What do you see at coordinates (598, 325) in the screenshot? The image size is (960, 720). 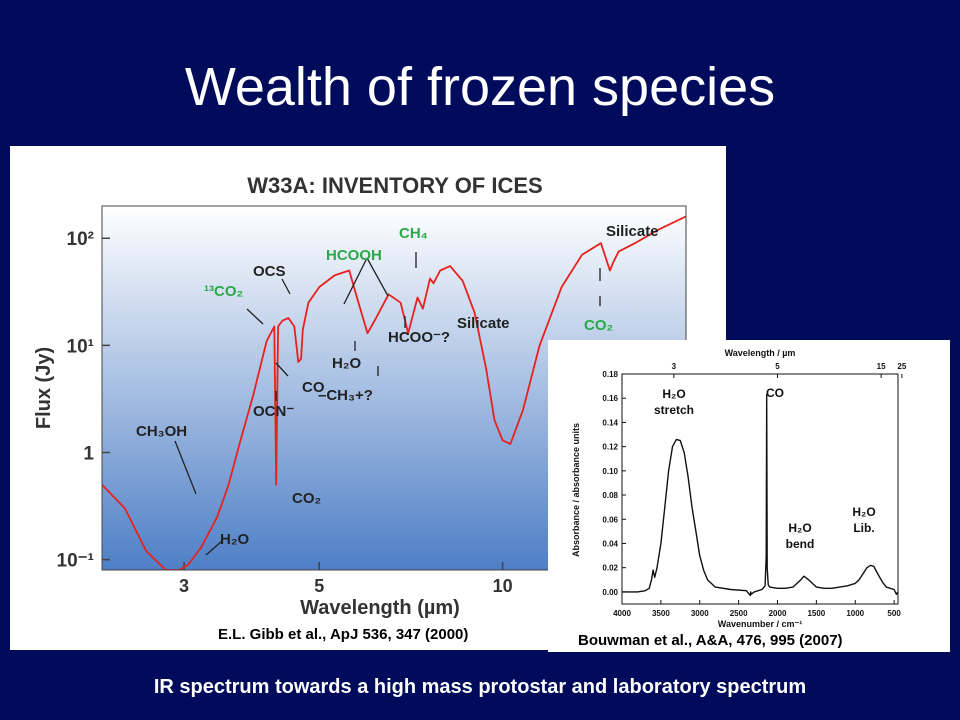 I see `main-annotation-14: CO₂` at bounding box center [598, 325].